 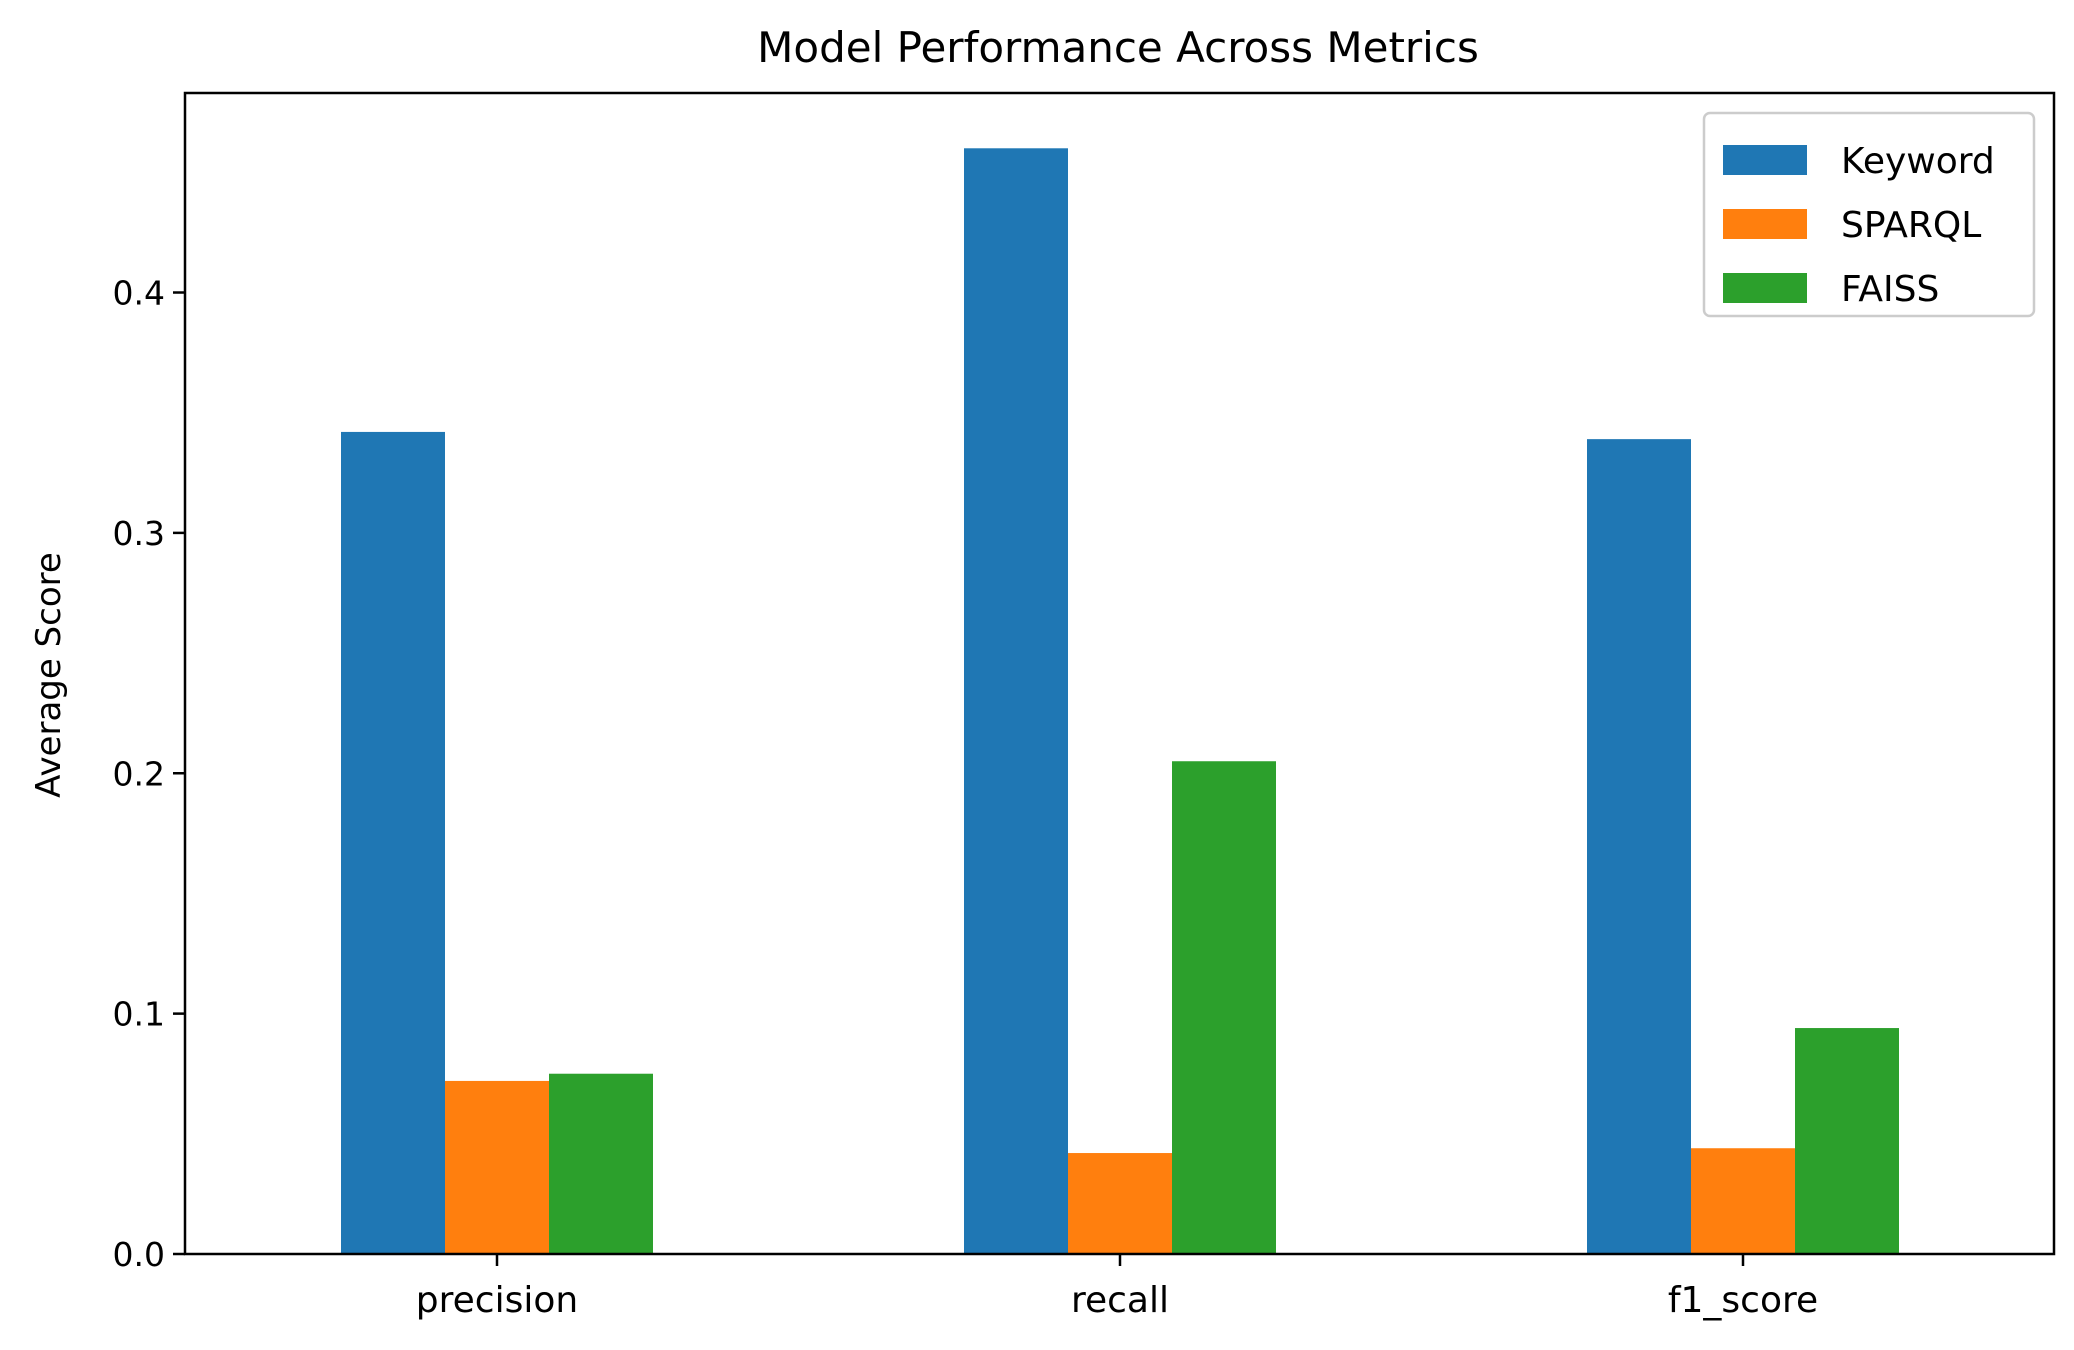 I want to click on x-tick-label: f1_score, so click(x=1743, y=1300).